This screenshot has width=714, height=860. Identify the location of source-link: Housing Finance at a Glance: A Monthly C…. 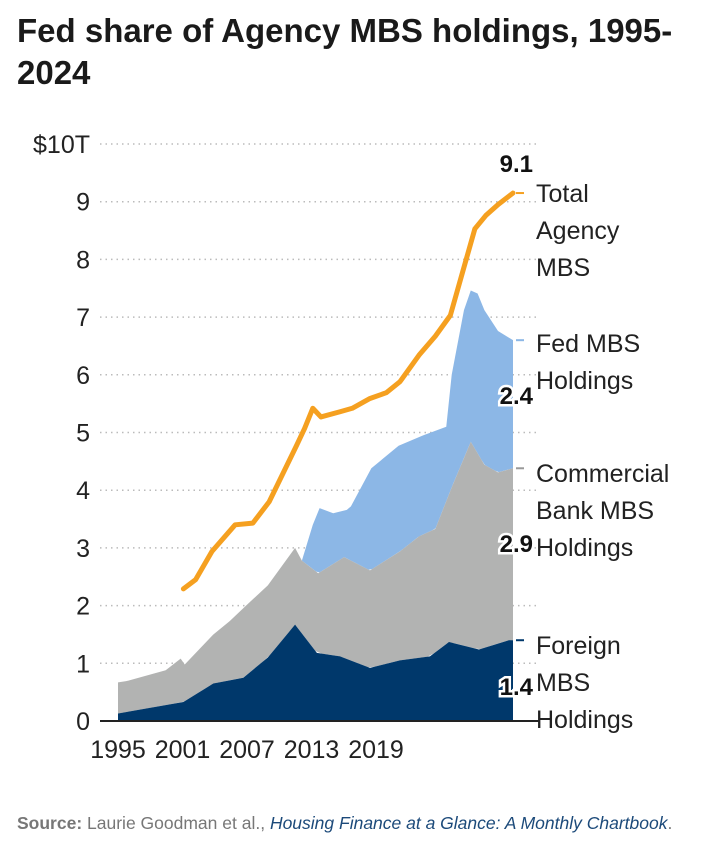
(468, 823).